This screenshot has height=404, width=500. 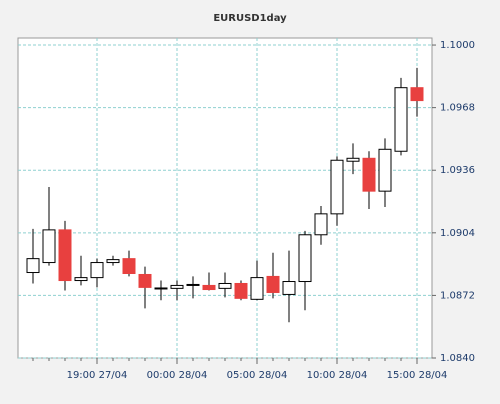 What do you see at coordinates (250, 18) in the screenshot?
I see `chart-title: EURUSD1day` at bounding box center [250, 18].